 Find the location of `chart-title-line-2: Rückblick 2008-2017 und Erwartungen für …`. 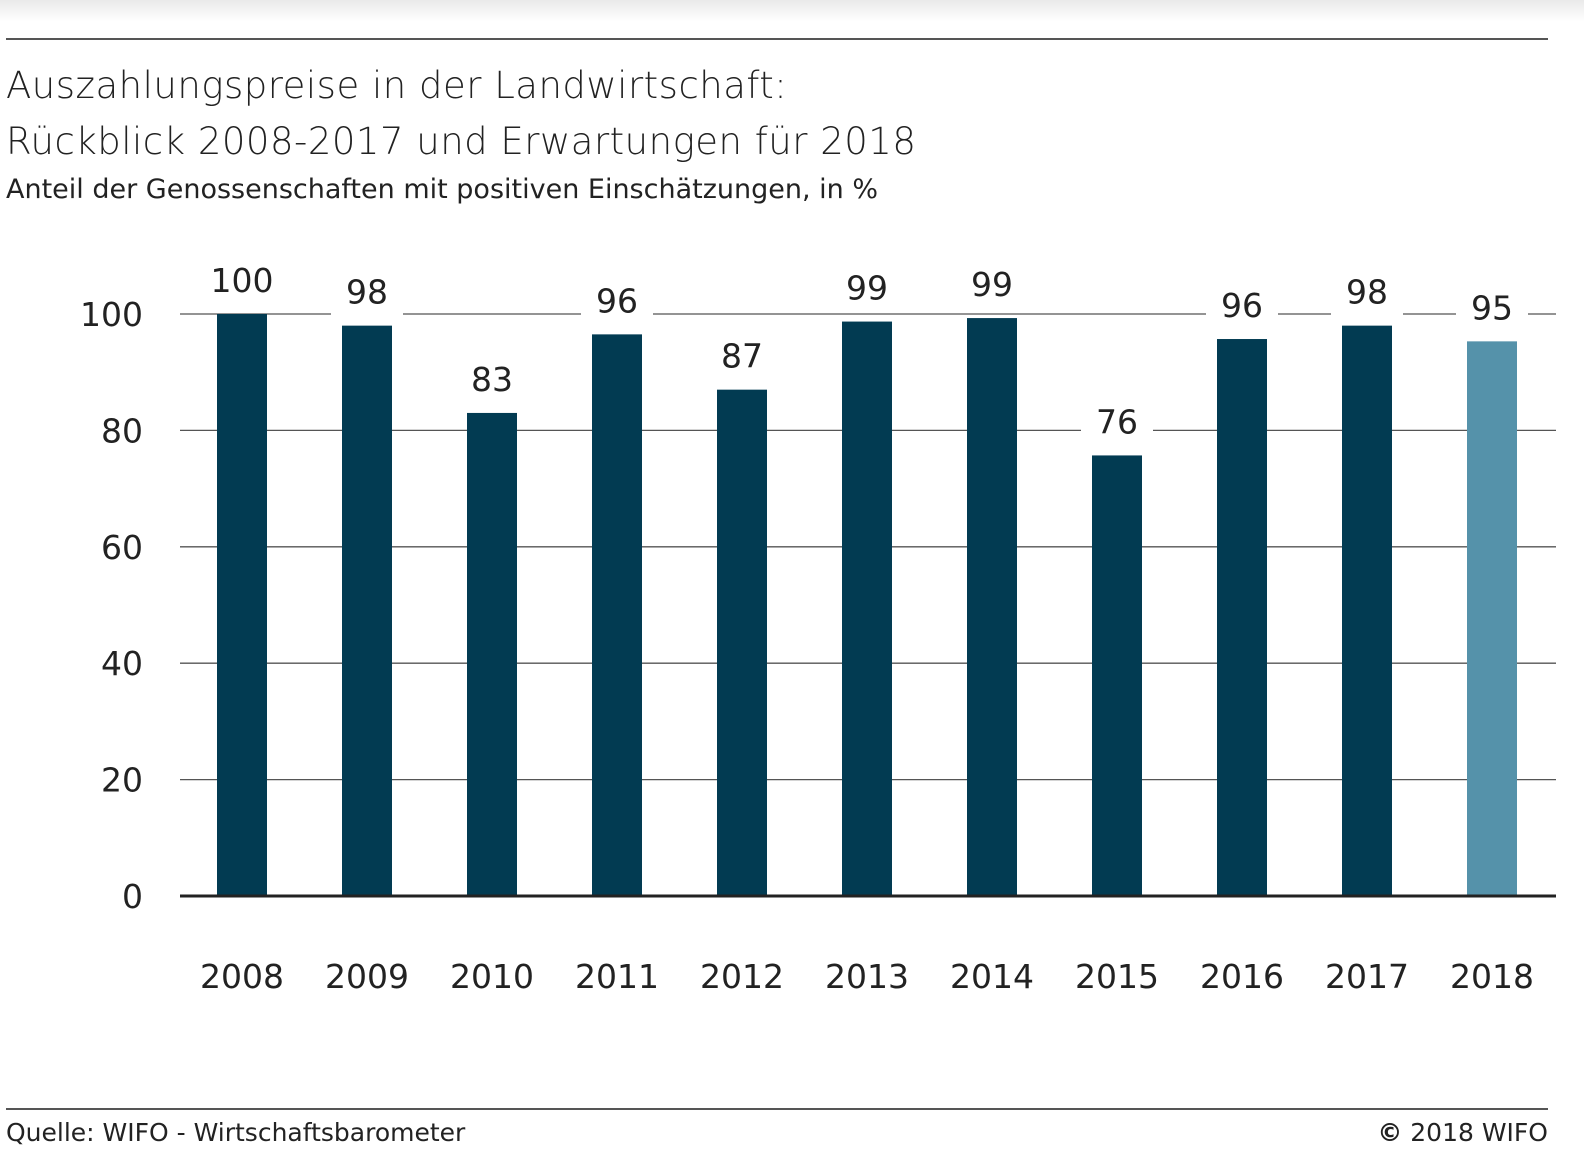

chart-title-line-2: Rückblick 2008-2017 und Erwartungen für … is located at coordinates (461, 141).